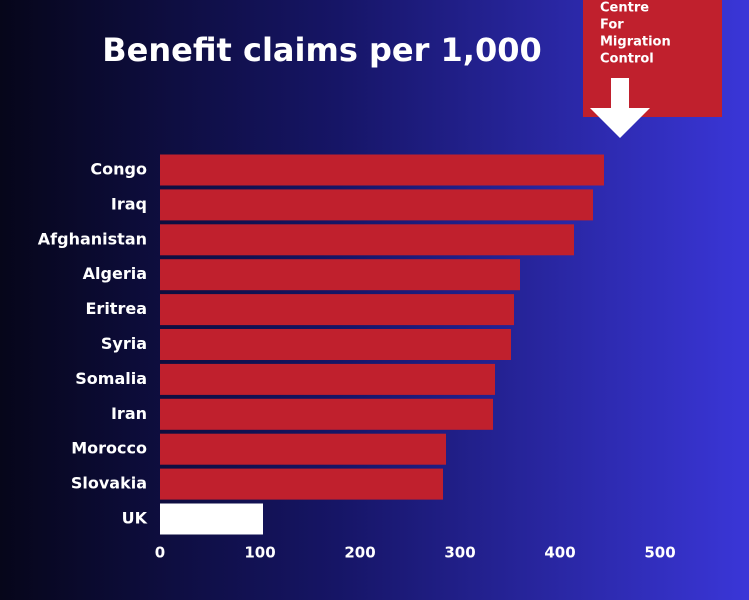 The width and height of the screenshot is (749, 600). I want to click on y-tick-label: Syria, so click(124, 343).